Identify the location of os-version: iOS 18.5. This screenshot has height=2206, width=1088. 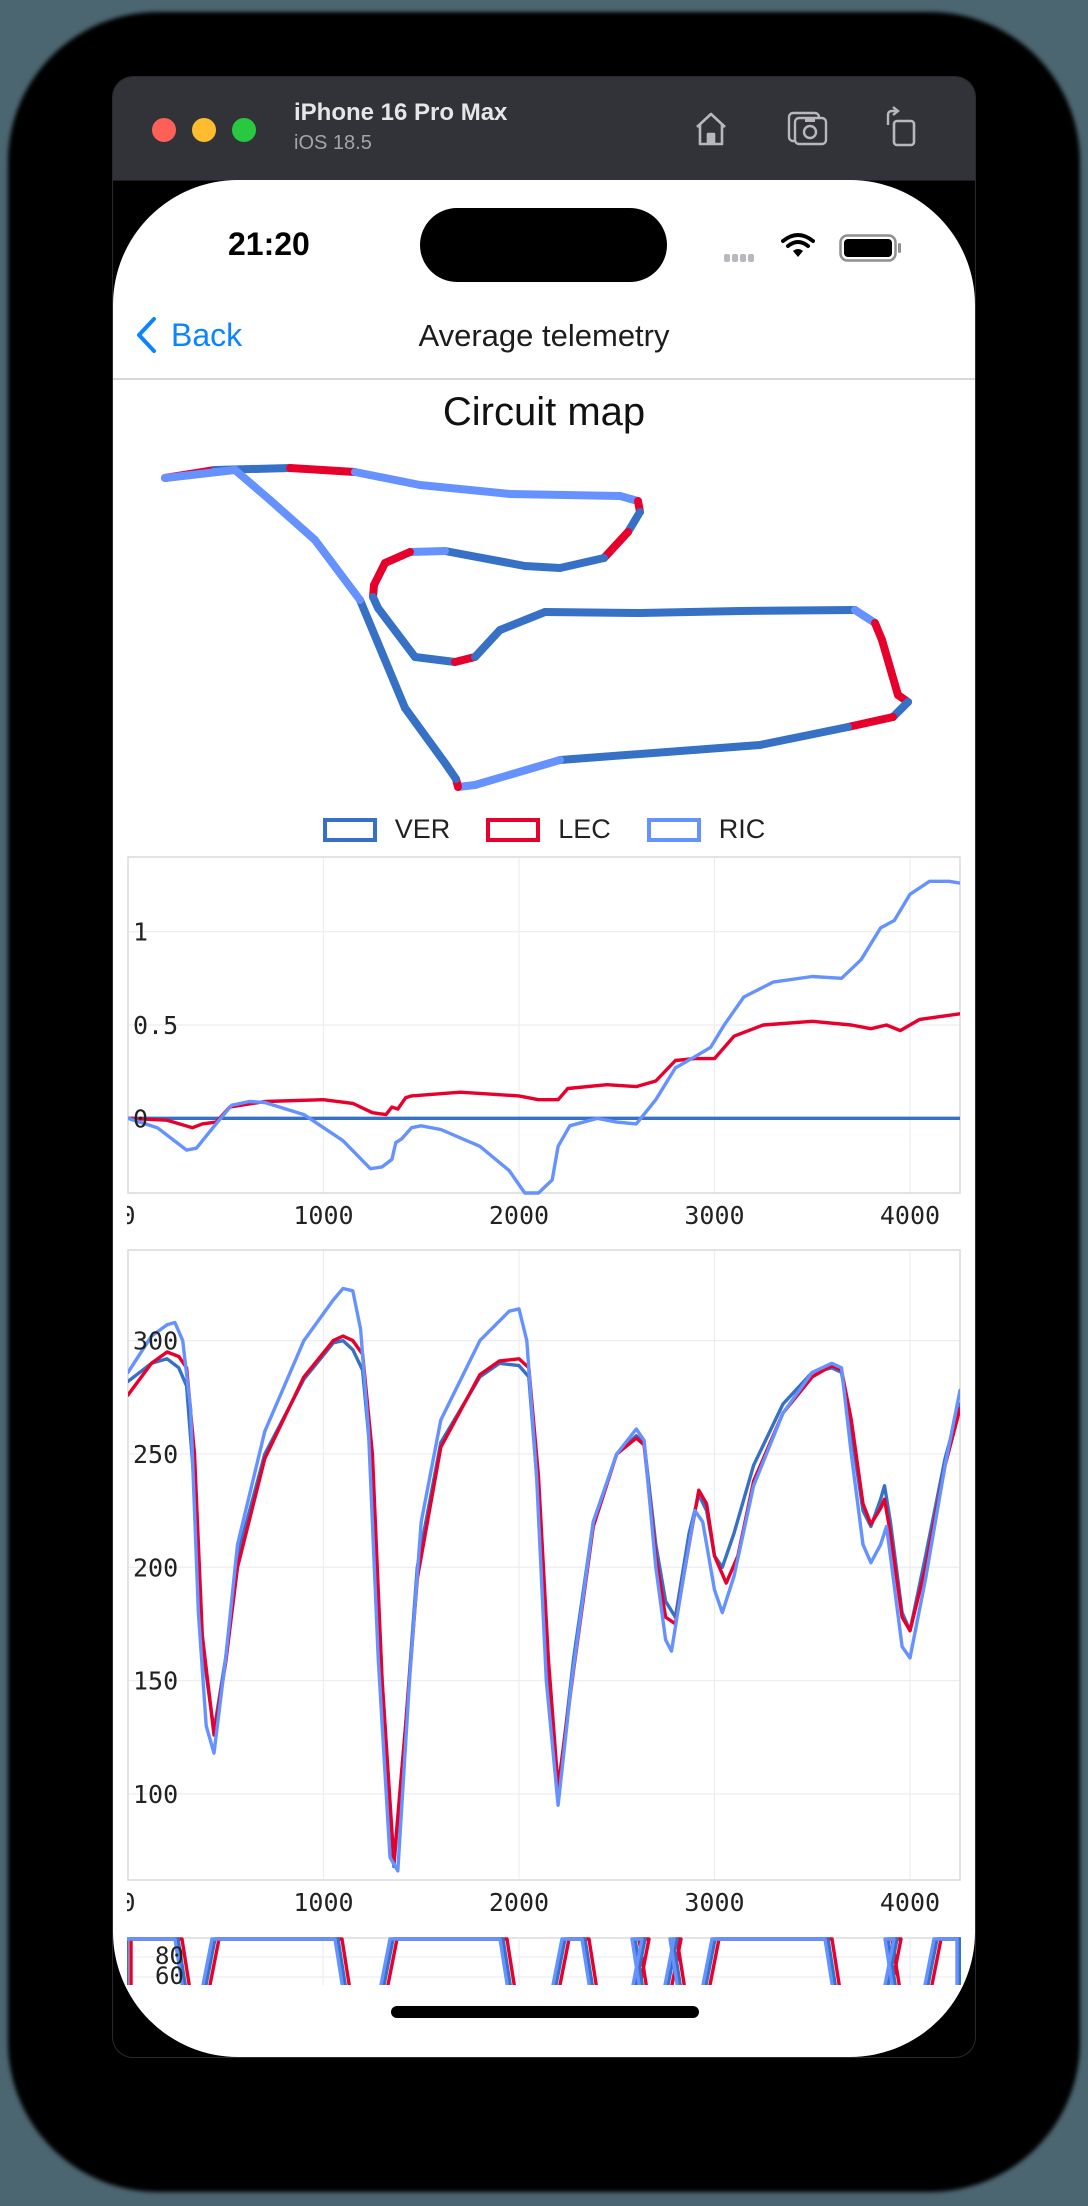
(333, 143).